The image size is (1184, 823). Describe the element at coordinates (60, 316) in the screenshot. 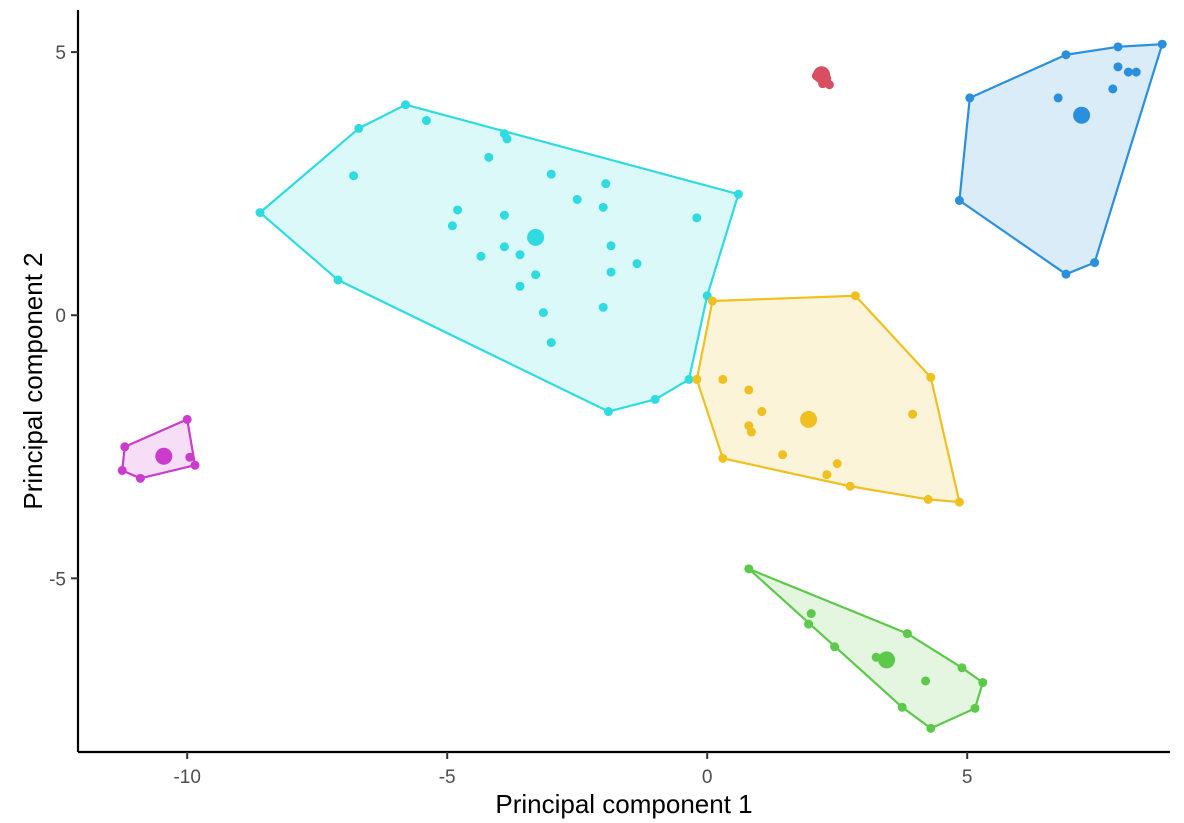

I see `y-tick-label: 0` at that location.